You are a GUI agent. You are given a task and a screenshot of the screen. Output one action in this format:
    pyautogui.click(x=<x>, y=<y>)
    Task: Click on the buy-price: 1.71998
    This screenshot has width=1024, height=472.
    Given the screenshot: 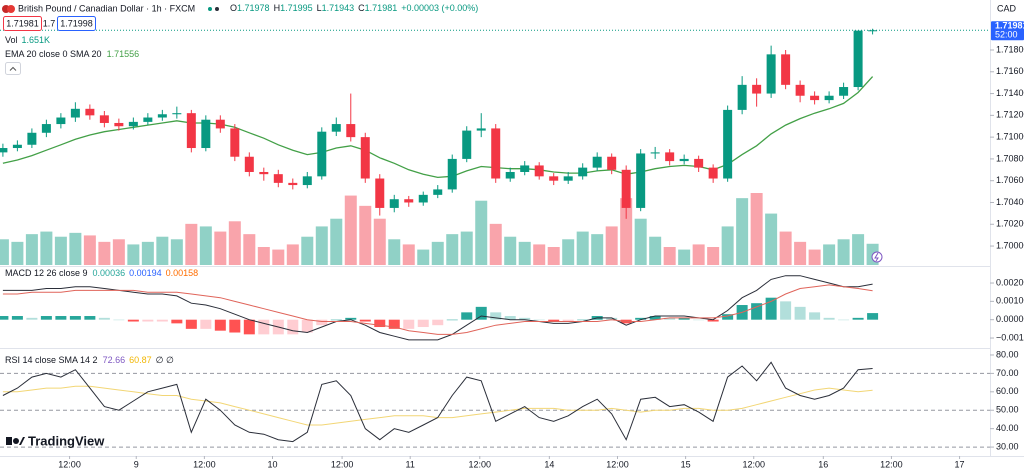 What is the action you would take?
    pyautogui.click(x=76, y=23)
    